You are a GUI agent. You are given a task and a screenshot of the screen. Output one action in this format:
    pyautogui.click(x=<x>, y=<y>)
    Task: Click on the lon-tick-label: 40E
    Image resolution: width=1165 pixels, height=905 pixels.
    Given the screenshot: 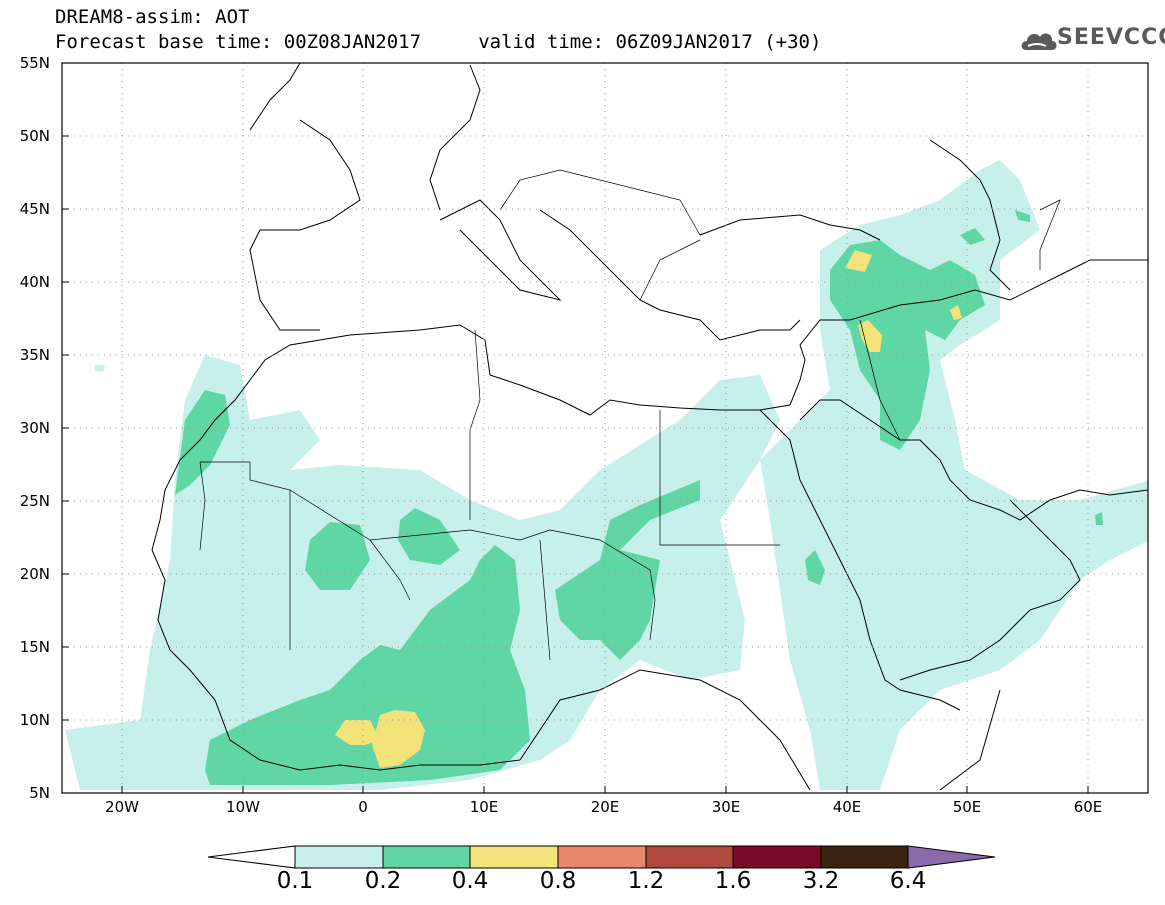 What is the action you would take?
    pyautogui.click(x=847, y=807)
    